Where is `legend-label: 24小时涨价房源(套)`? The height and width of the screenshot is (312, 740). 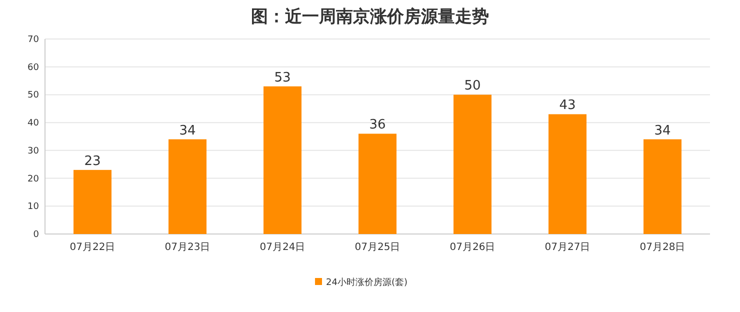 legend-label: 24小时涨价房源(套) is located at coordinates (367, 282).